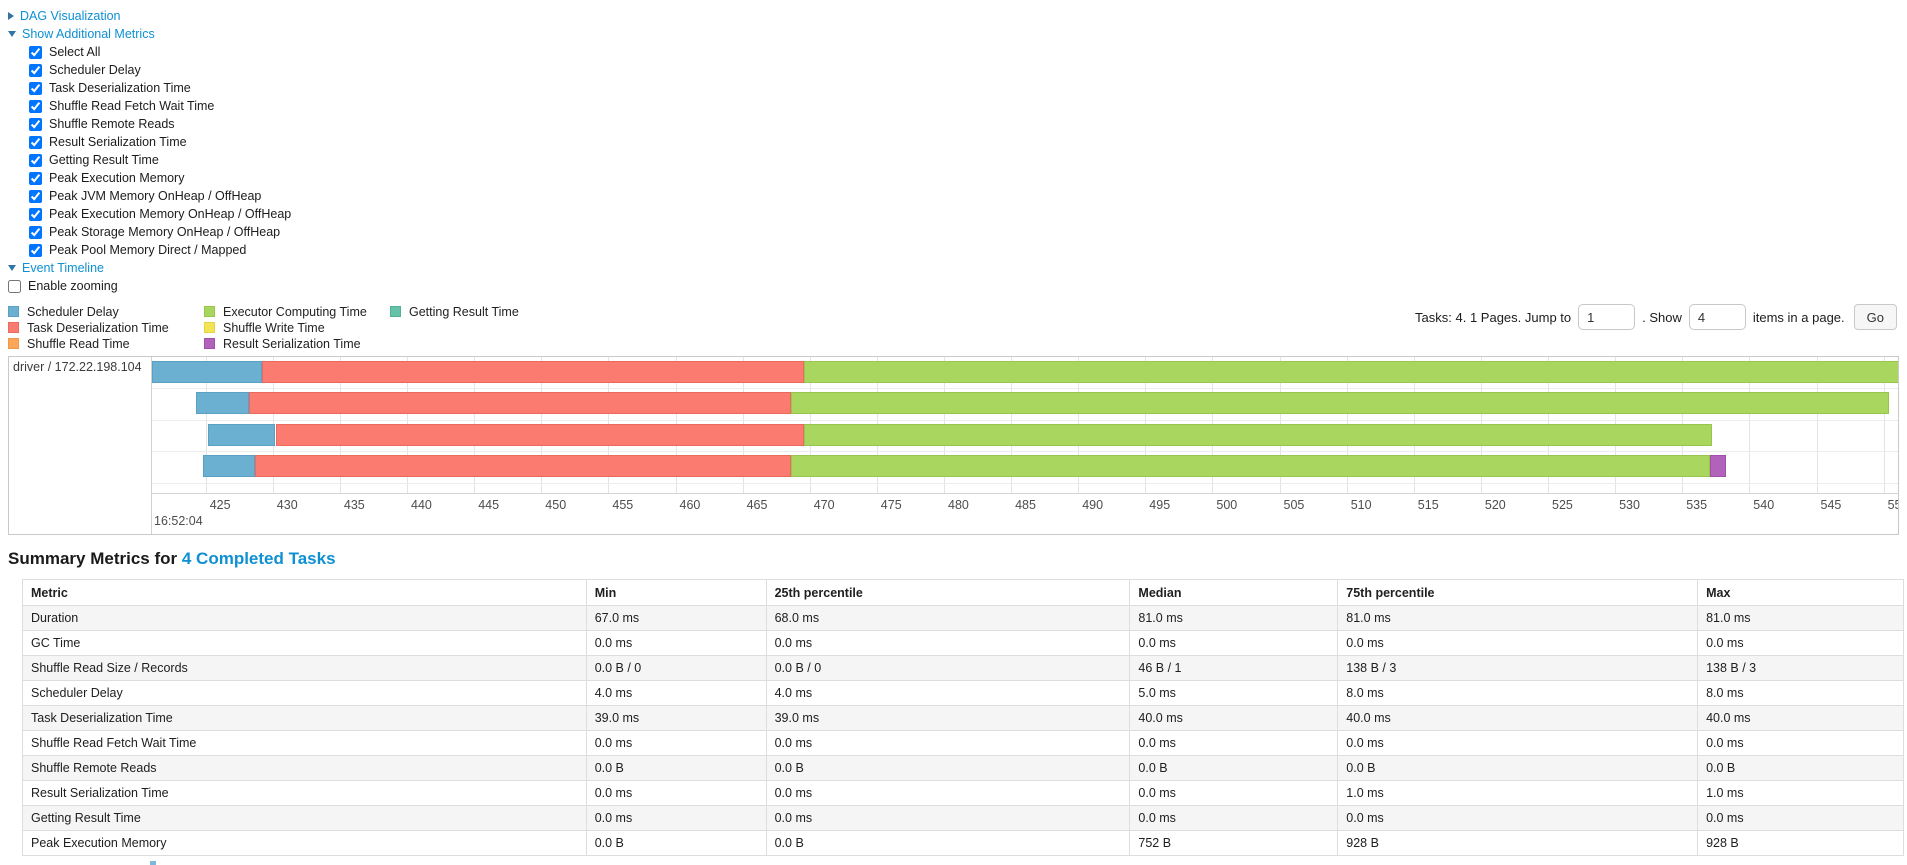  What do you see at coordinates (121, 106) in the screenshot?
I see `metric-option-label-wrap: Shuffle Read Fetch Wait Time` at bounding box center [121, 106].